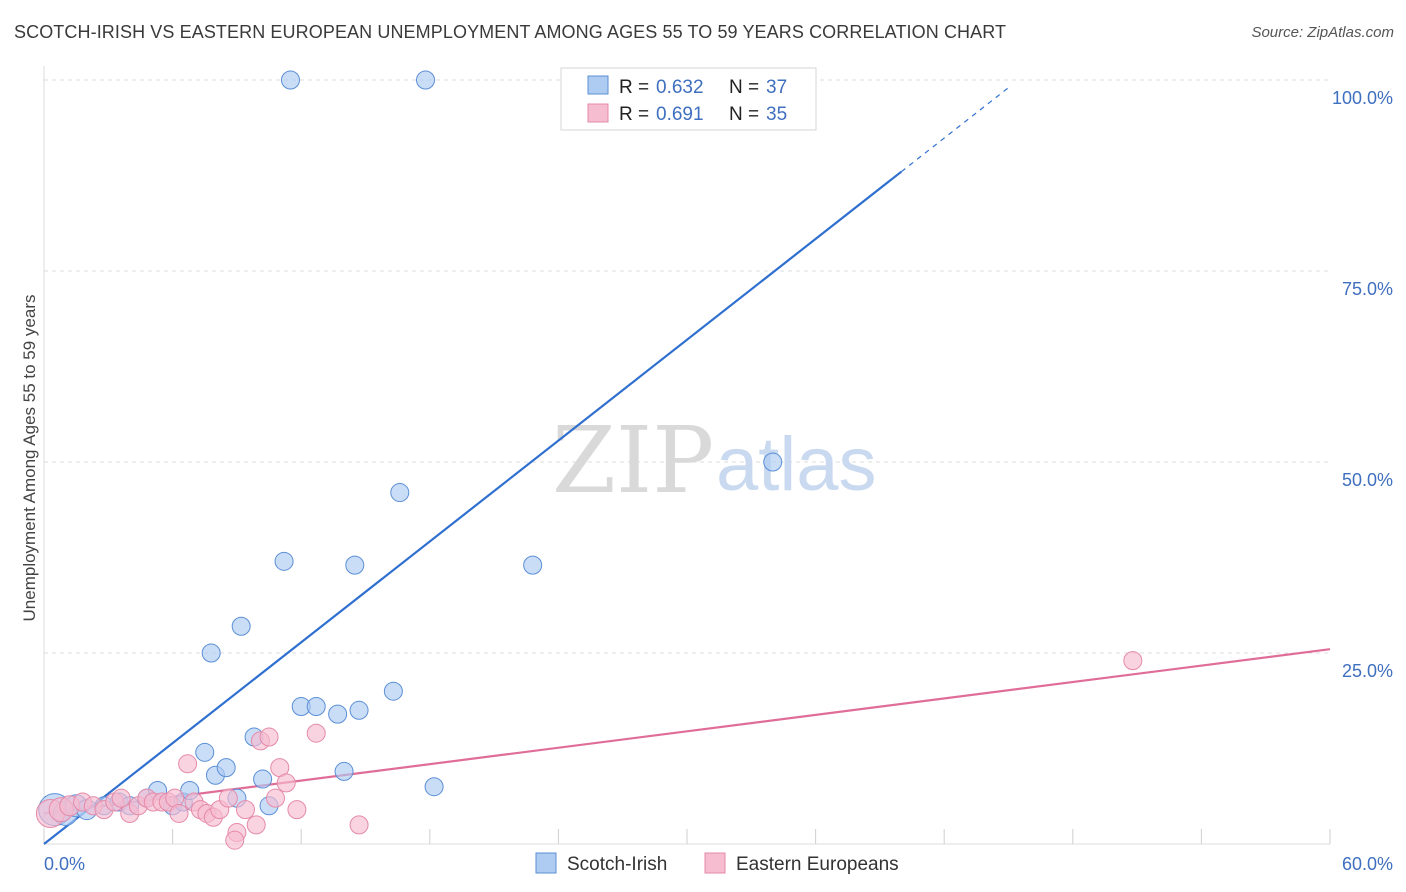  What do you see at coordinates (817, 864) in the screenshot?
I see `bottom-legend-label-eastern-europeans: Eastern Europeans` at bounding box center [817, 864].